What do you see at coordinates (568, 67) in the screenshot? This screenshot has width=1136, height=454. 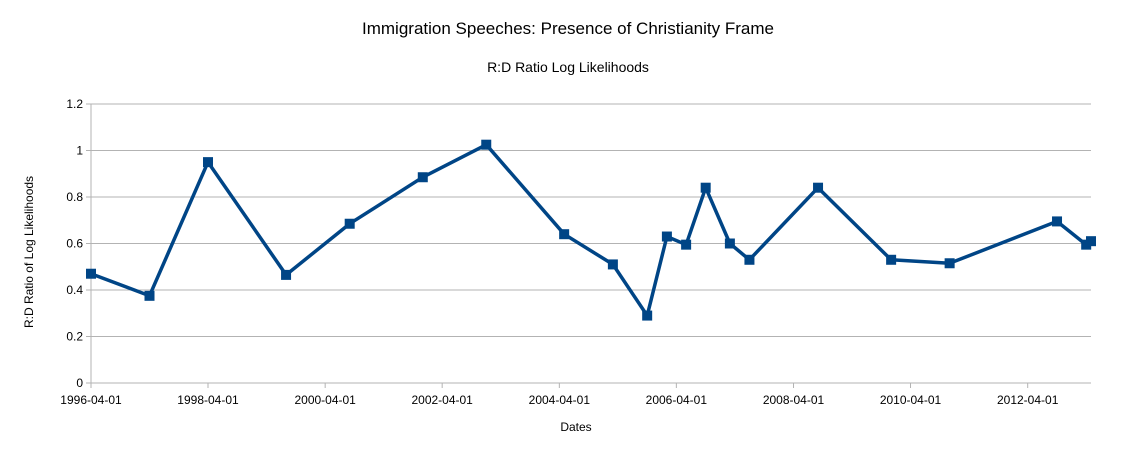 I see `chart-subtitle: R:D Ratio Log Likelihoods` at bounding box center [568, 67].